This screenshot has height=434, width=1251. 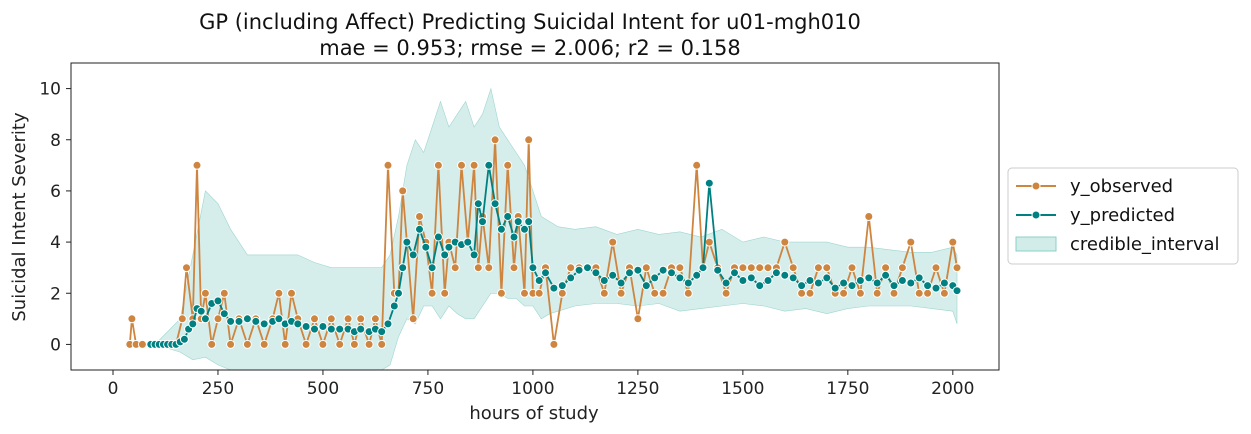 What do you see at coordinates (1036, 244) in the screenshot?
I see `legend-interval-swatch` at bounding box center [1036, 244].